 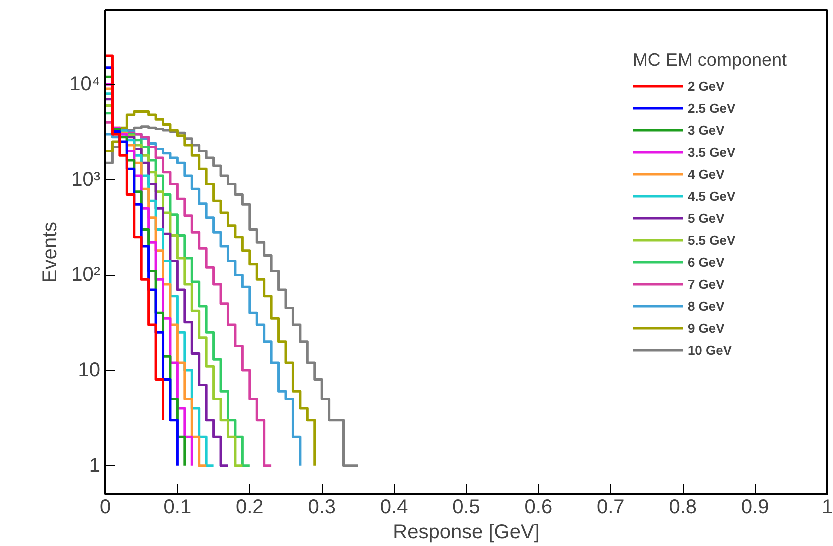 What do you see at coordinates (683, 507) in the screenshot?
I see `x-tick-label: 0.8` at bounding box center [683, 507].